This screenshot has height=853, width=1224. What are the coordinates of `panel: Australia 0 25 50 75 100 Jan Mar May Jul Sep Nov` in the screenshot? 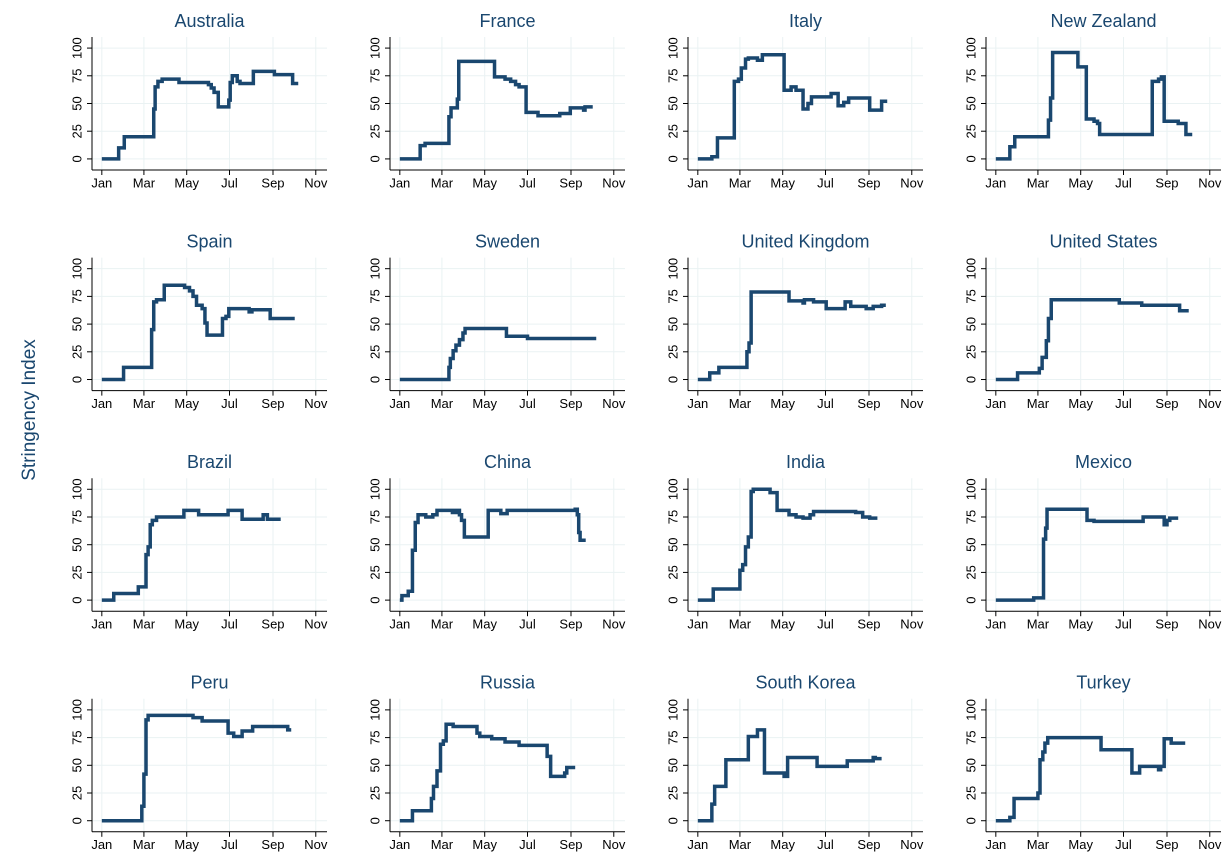 It's located at (198, 101).